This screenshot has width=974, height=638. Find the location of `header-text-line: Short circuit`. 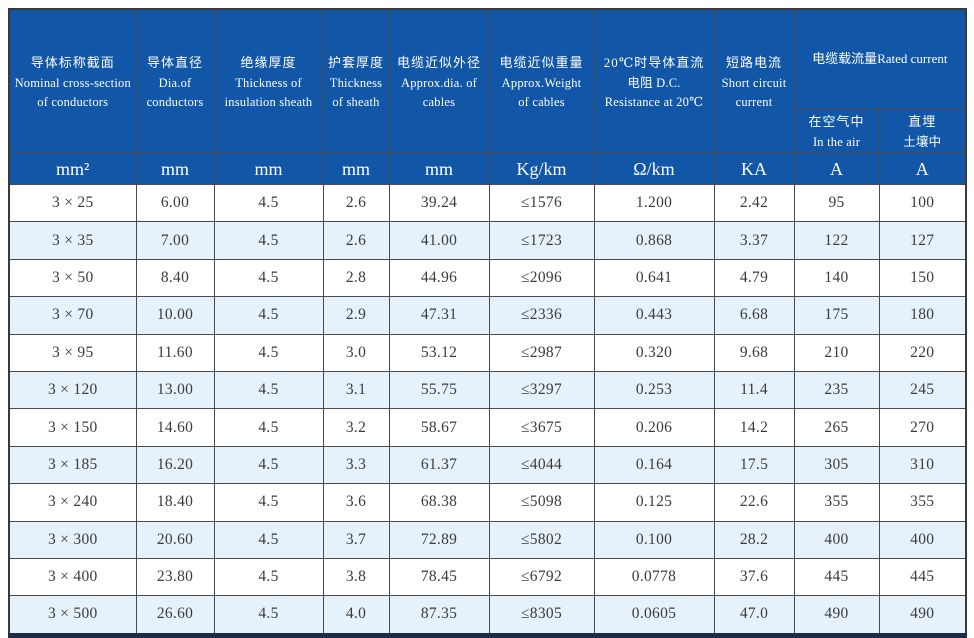

header-text-line: Short circuit is located at coordinates (754, 82).